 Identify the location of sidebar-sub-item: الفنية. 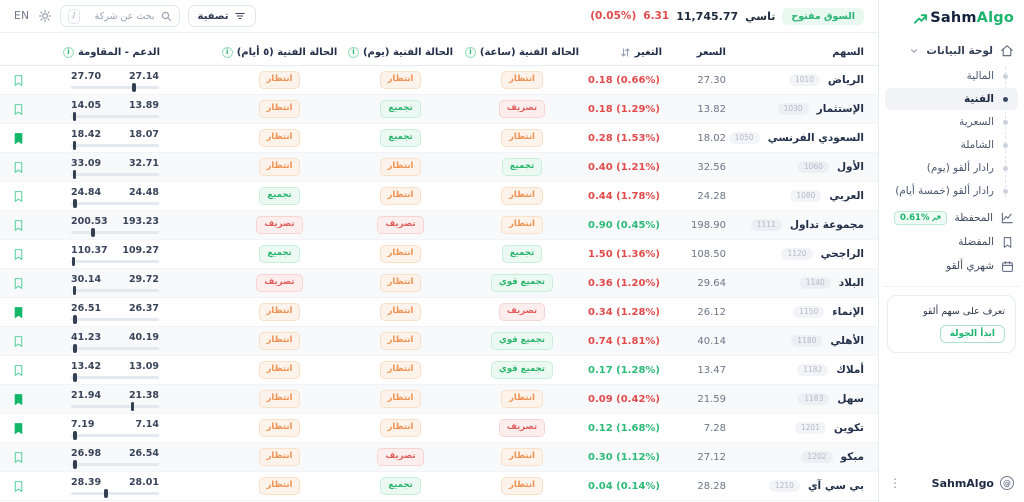
(951, 99).